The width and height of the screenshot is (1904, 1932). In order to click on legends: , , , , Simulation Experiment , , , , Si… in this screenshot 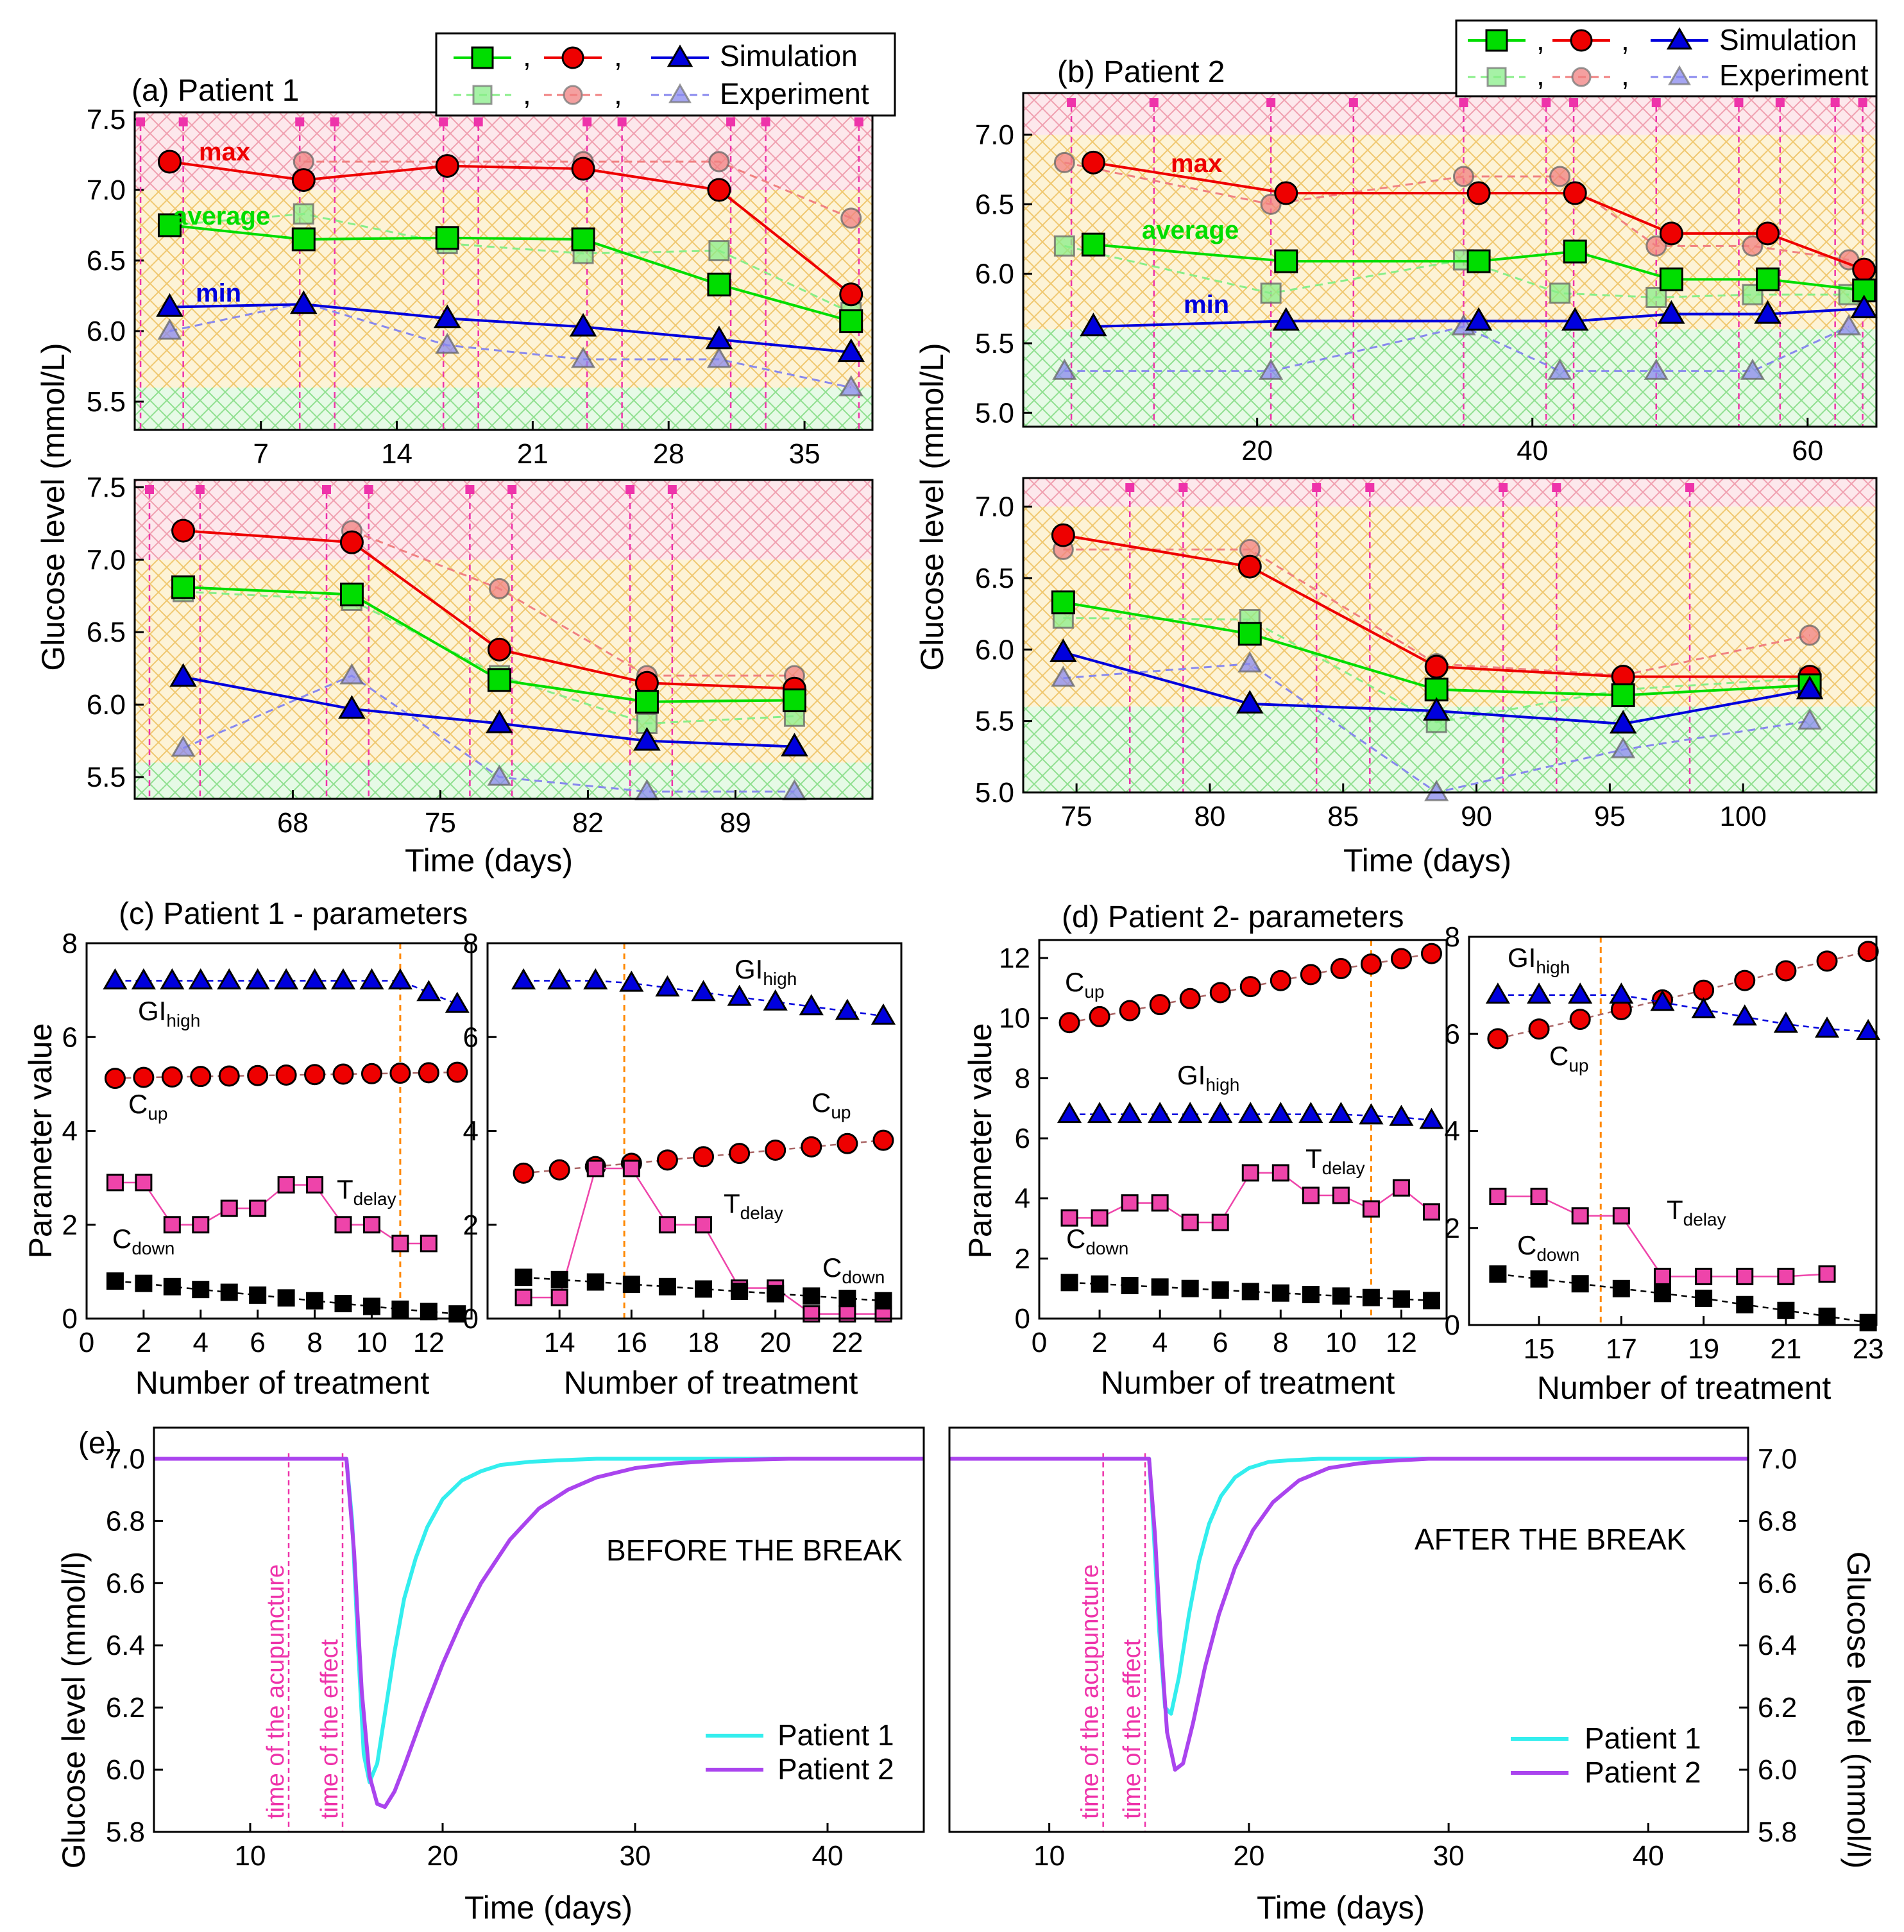, I will do `click(1156, 68)`.